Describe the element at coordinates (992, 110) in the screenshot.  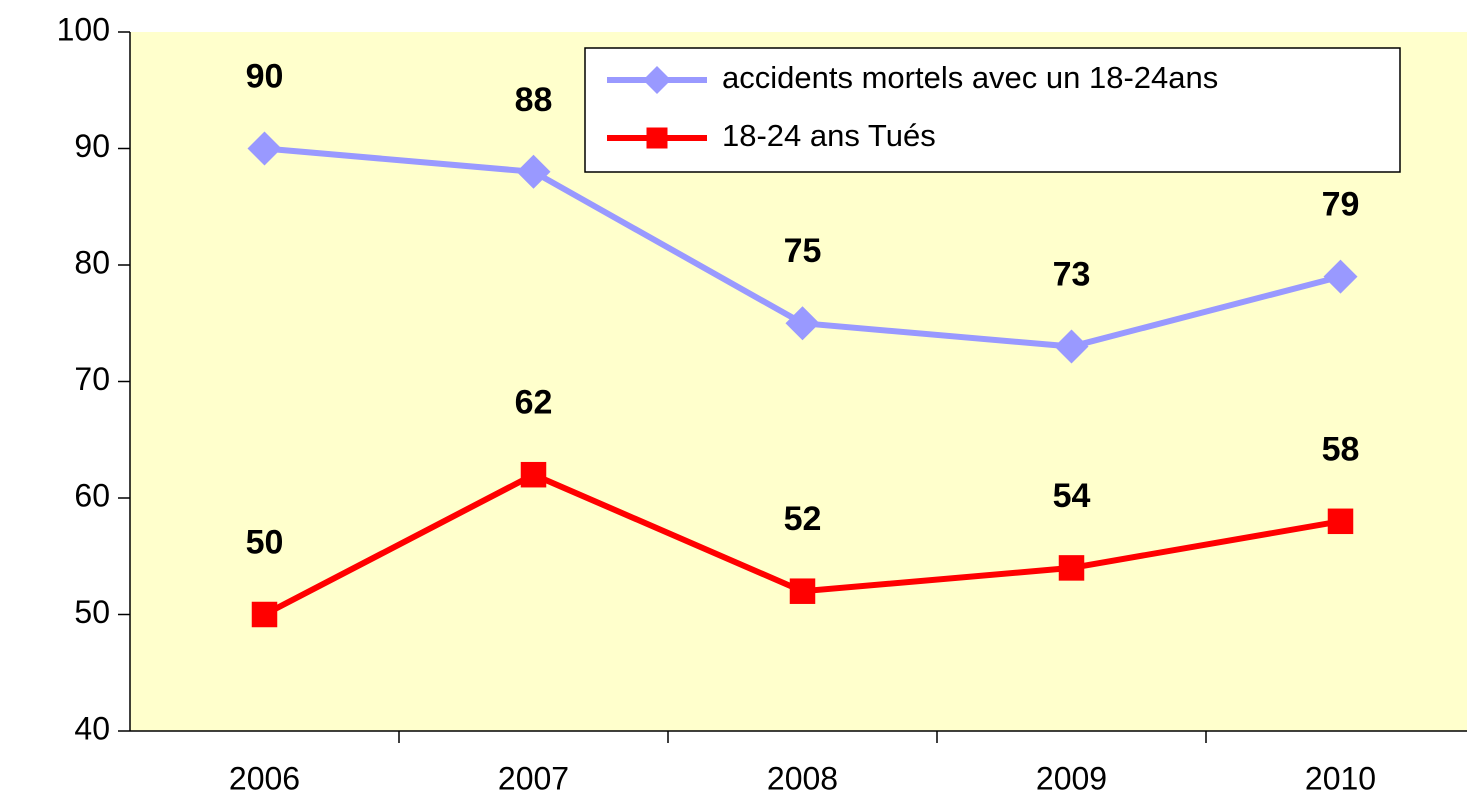
I see `legend` at that location.